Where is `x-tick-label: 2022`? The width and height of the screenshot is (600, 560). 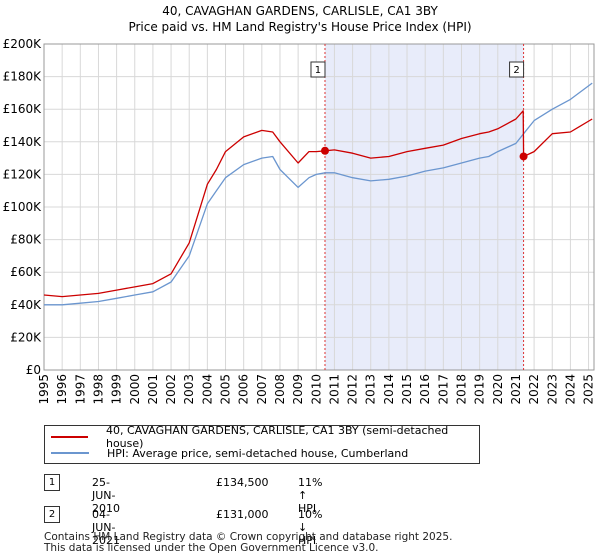 x-tick-label: 2022 is located at coordinates (534, 389).